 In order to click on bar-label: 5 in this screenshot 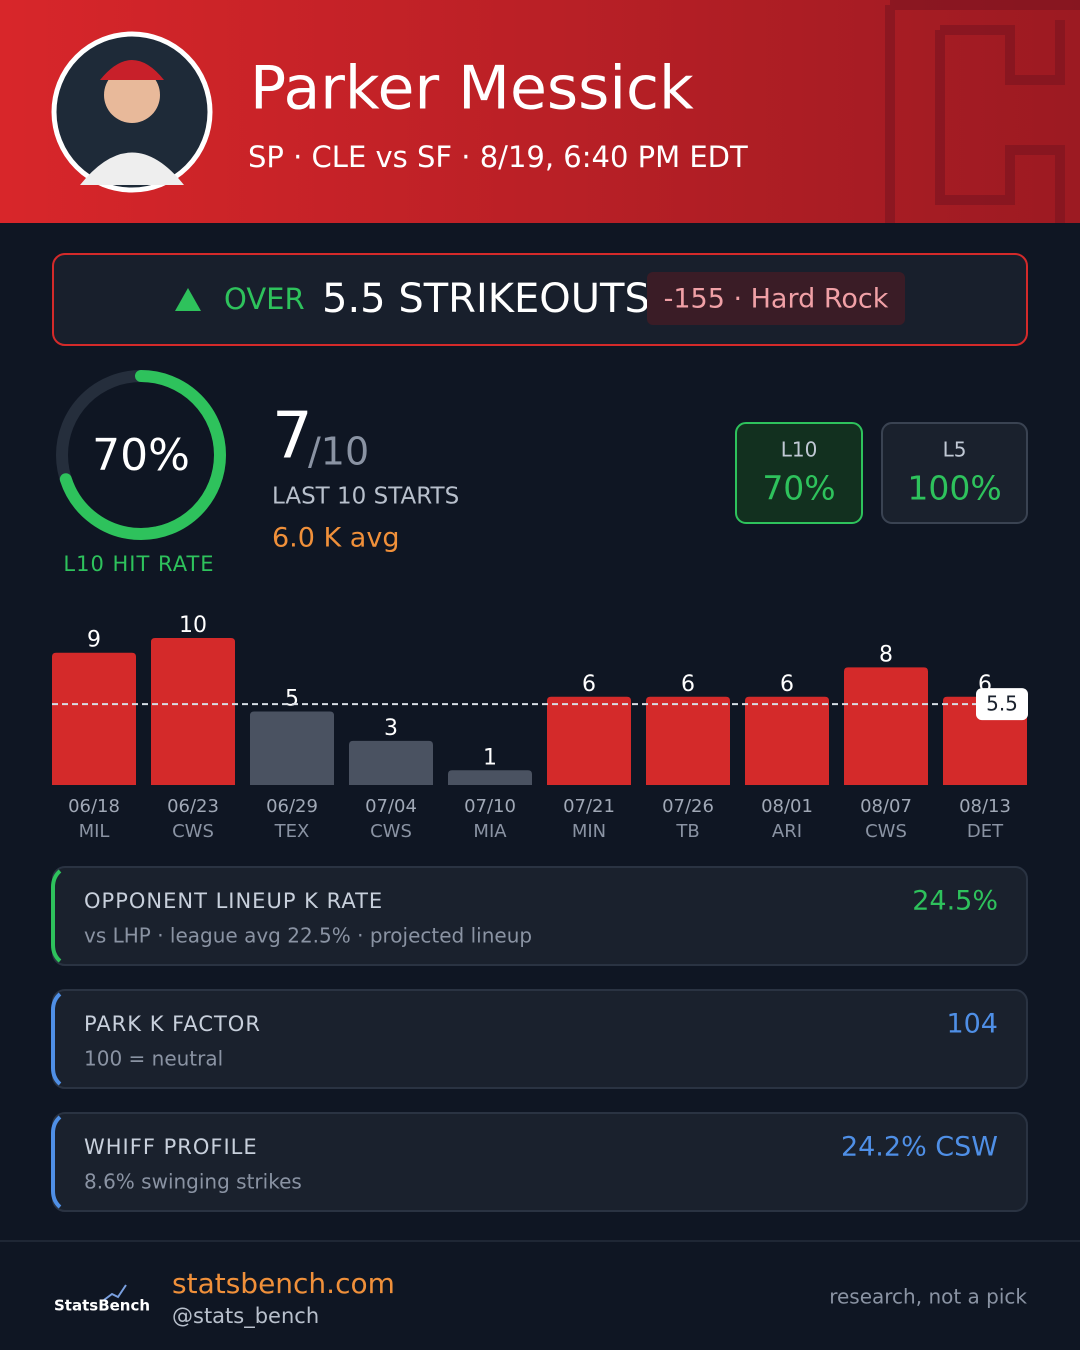, I will do `click(292, 699)`.